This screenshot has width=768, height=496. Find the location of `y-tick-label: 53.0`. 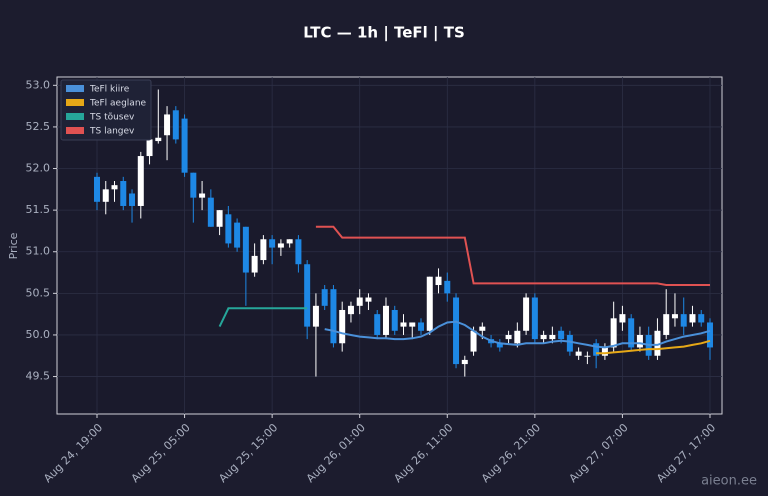

y-tick-label: 53.0 is located at coordinates (38, 84).